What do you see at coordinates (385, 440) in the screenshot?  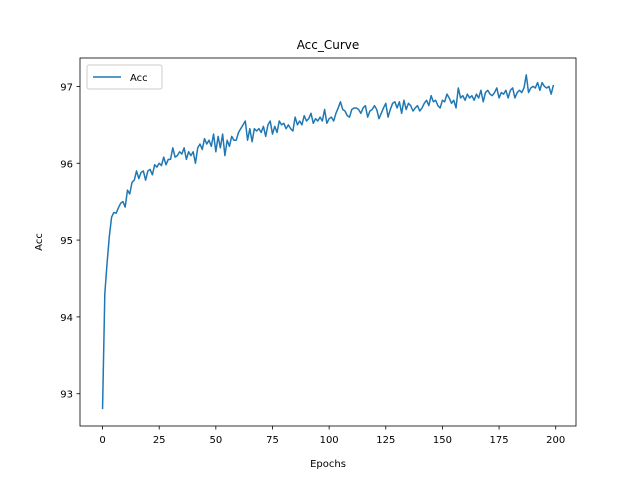 I see `x-tick-label: 125` at bounding box center [385, 440].